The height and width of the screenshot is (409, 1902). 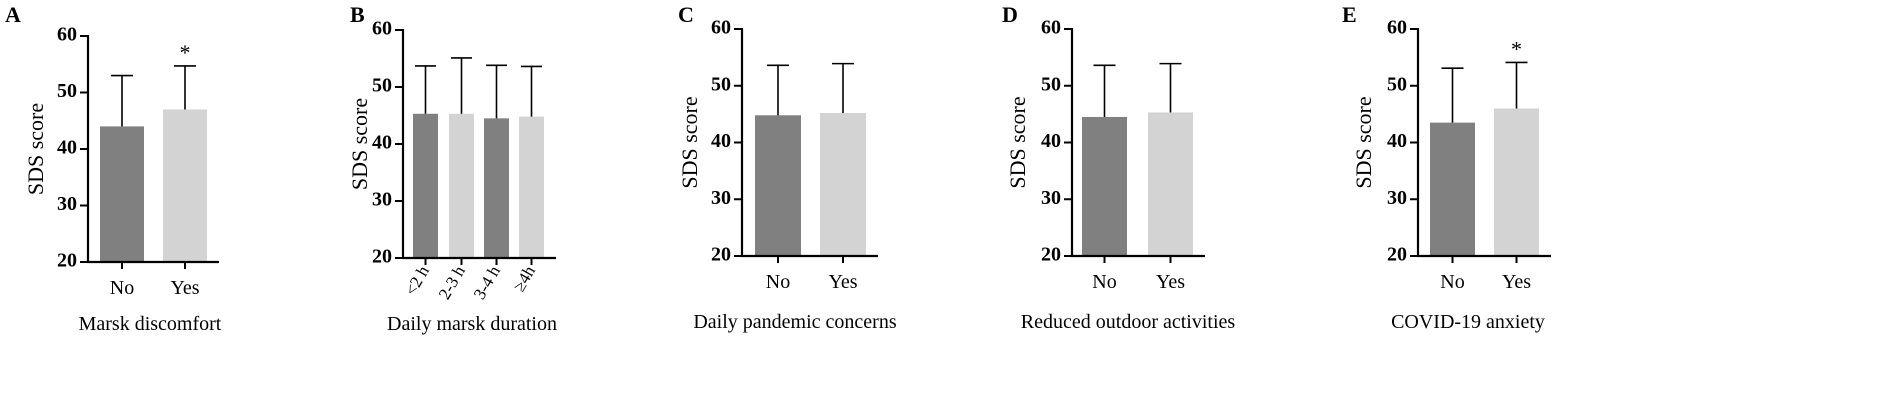 What do you see at coordinates (1010, 14) in the screenshot?
I see `panel-label: D` at bounding box center [1010, 14].